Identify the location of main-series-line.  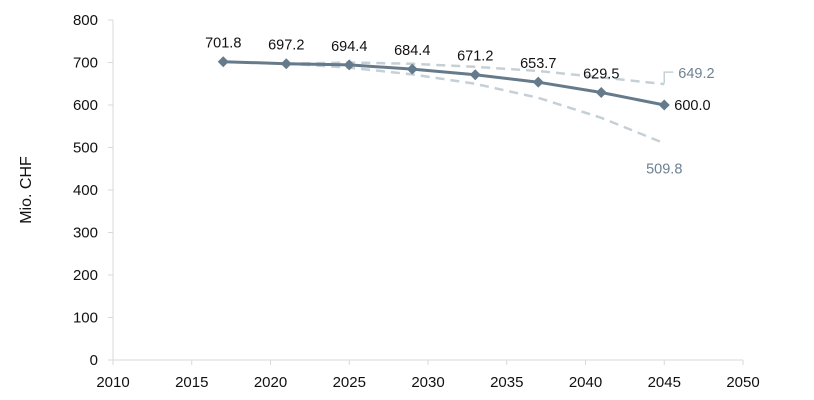
(444, 83).